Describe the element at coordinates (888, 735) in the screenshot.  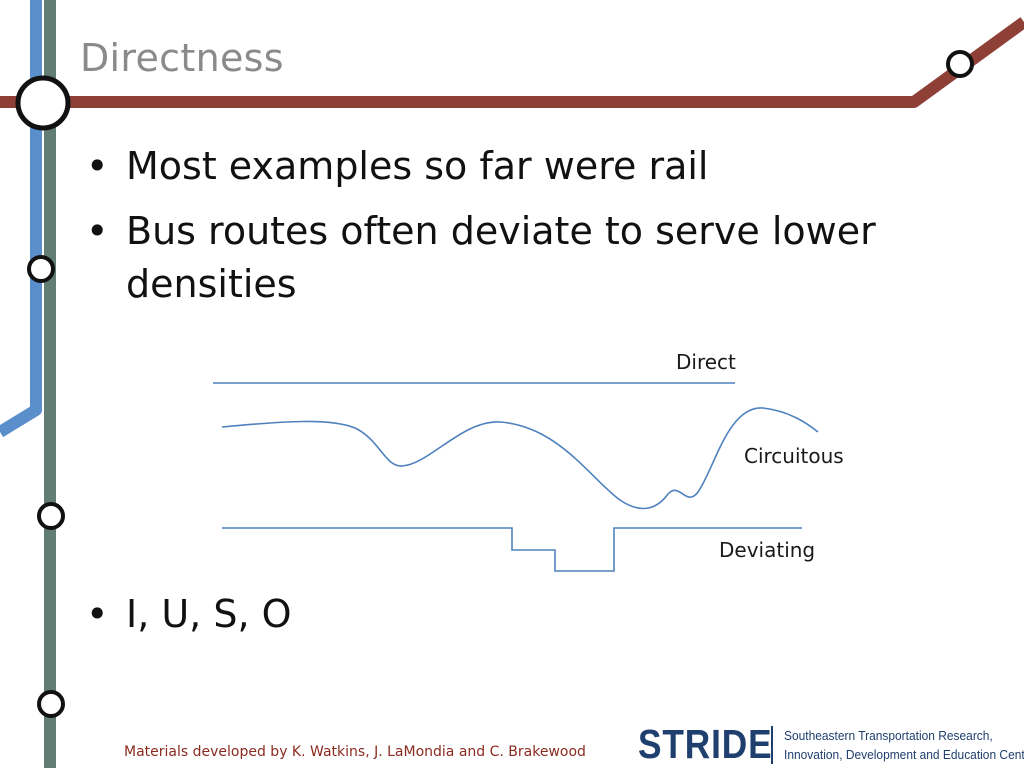
I see `logo-subtitle-line1: Southeastern Transportation Research,` at that location.